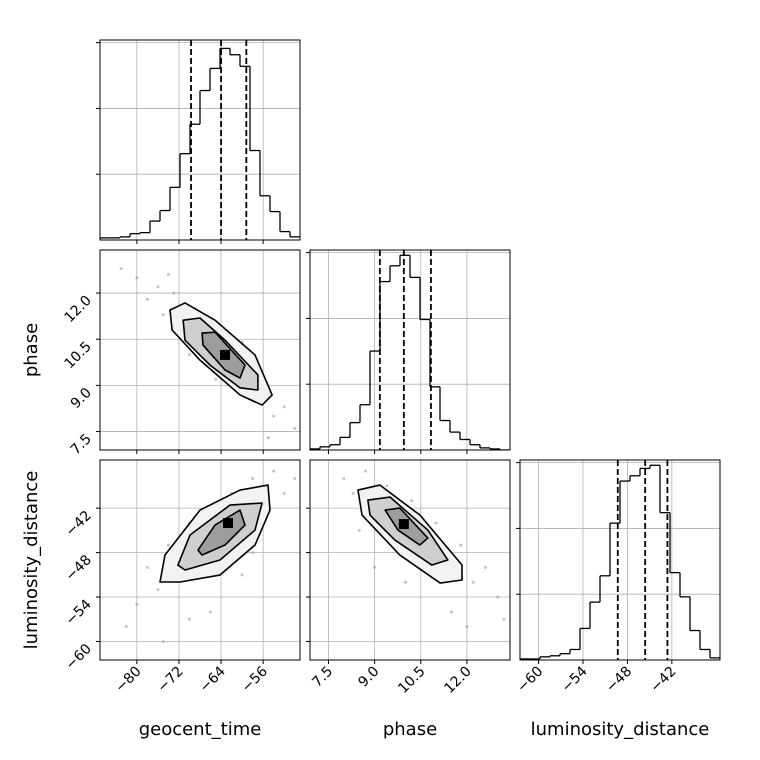 This screenshot has width=760, height=760. What do you see at coordinates (31, 560) in the screenshot?
I see `y-axis-label: luminosity_distance` at bounding box center [31, 560].